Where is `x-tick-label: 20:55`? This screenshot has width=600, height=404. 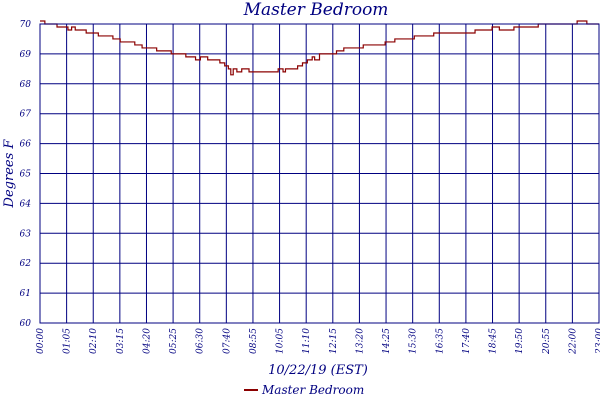
x-tick-label: 20:55 is located at coordinates (547, 341).